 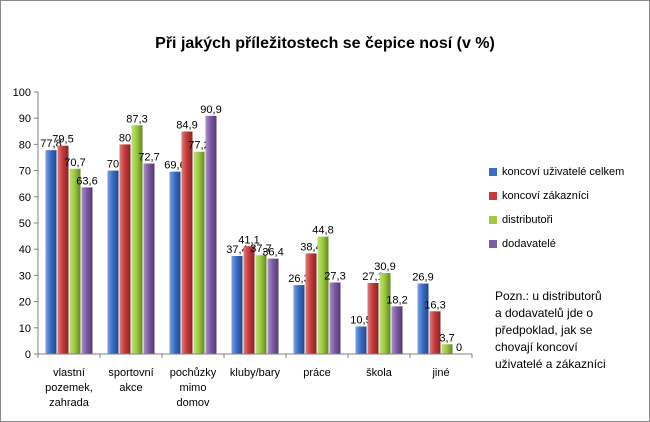 I want to click on data-label: 41,1, so click(x=248, y=240).